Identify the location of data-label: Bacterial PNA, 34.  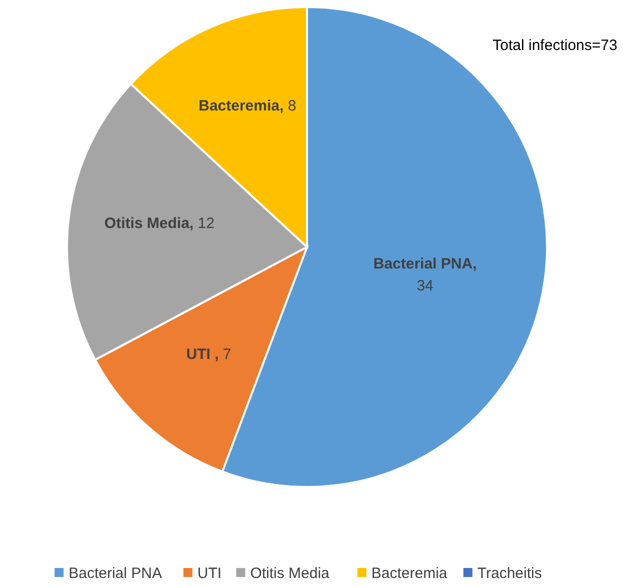
(425, 275).